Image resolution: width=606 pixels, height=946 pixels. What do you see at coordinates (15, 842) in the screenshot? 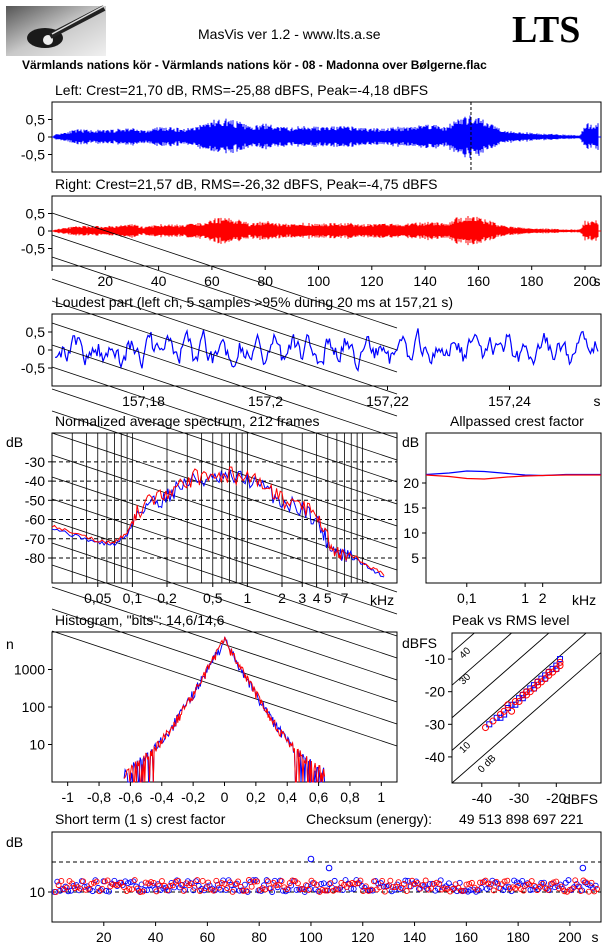
I see `short-crest-ylabel: dB` at bounding box center [15, 842].